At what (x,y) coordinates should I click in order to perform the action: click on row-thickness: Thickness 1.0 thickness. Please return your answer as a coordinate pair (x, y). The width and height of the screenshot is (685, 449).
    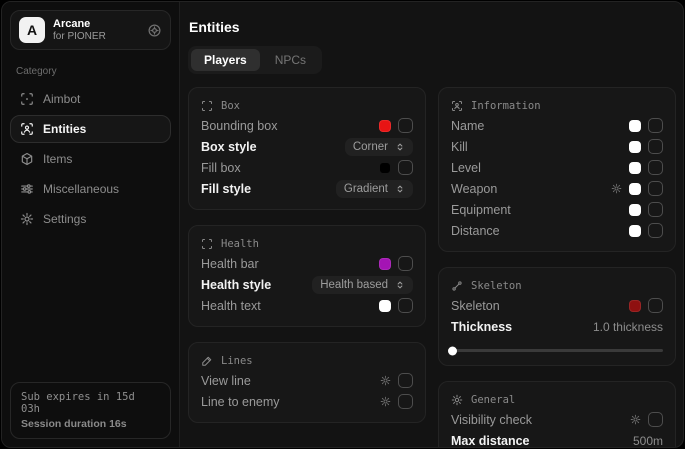
    Looking at the image, I should click on (557, 326).